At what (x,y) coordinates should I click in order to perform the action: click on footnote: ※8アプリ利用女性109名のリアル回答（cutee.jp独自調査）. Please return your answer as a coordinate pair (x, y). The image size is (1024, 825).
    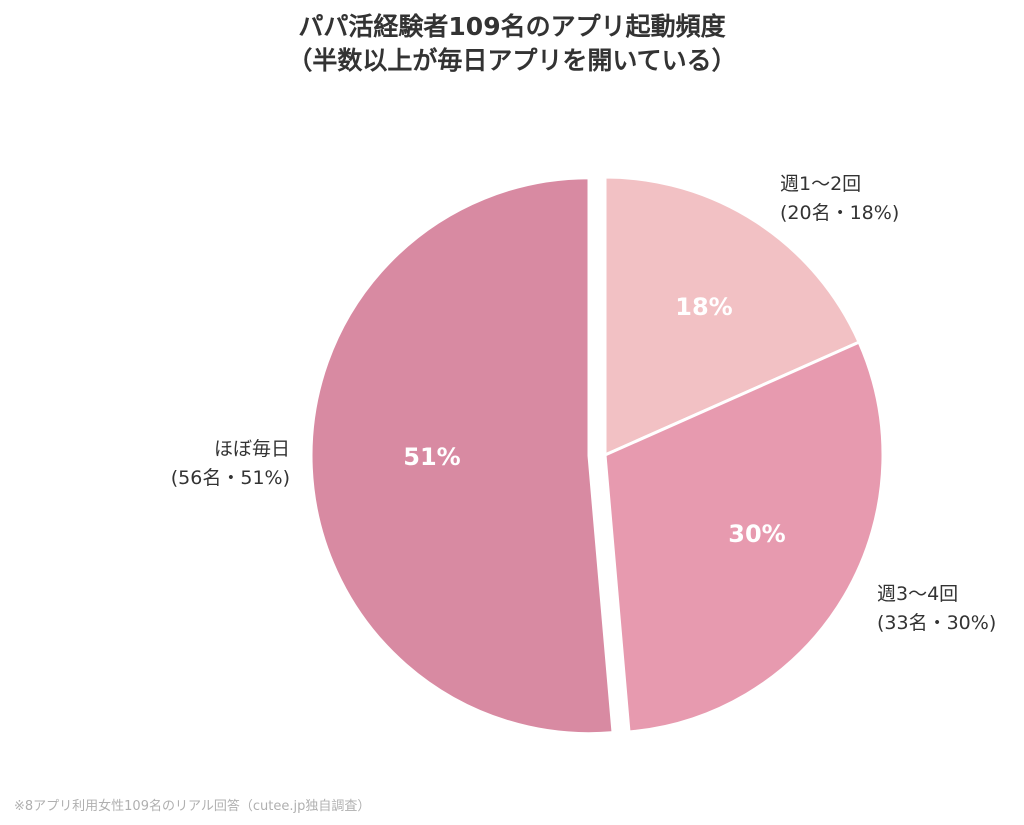
    Looking at the image, I should click on (192, 806).